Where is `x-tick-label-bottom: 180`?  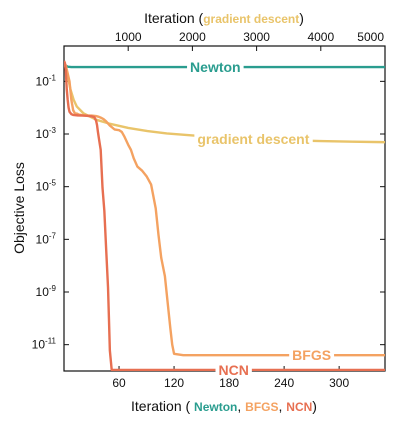 x-tick-label-bottom: 180 is located at coordinates (229, 383).